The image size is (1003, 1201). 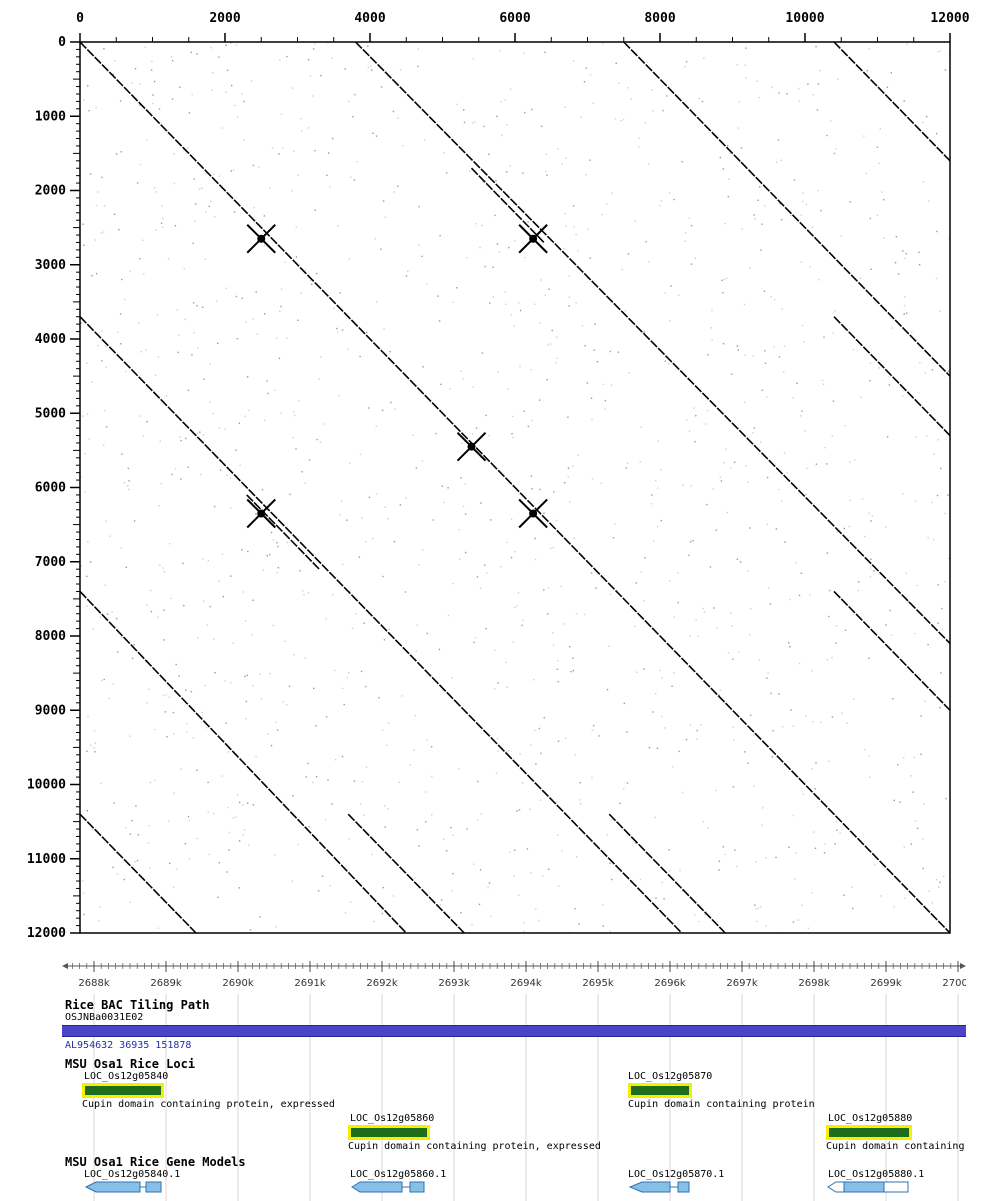 What do you see at coordinates (870, 1118) in the screenshot?
I see `locus-label: LOC_Os12g05880` at bounding box center [870, 1118].